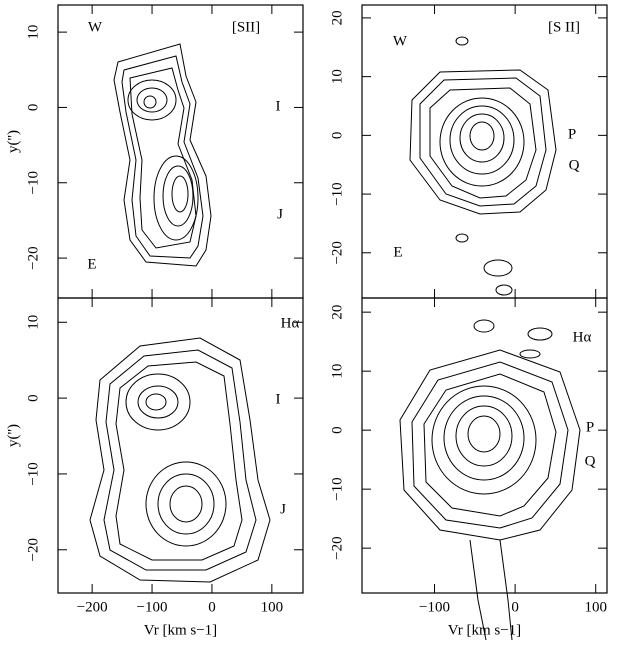  I want to click on contours-top-left, so click(162, 155).